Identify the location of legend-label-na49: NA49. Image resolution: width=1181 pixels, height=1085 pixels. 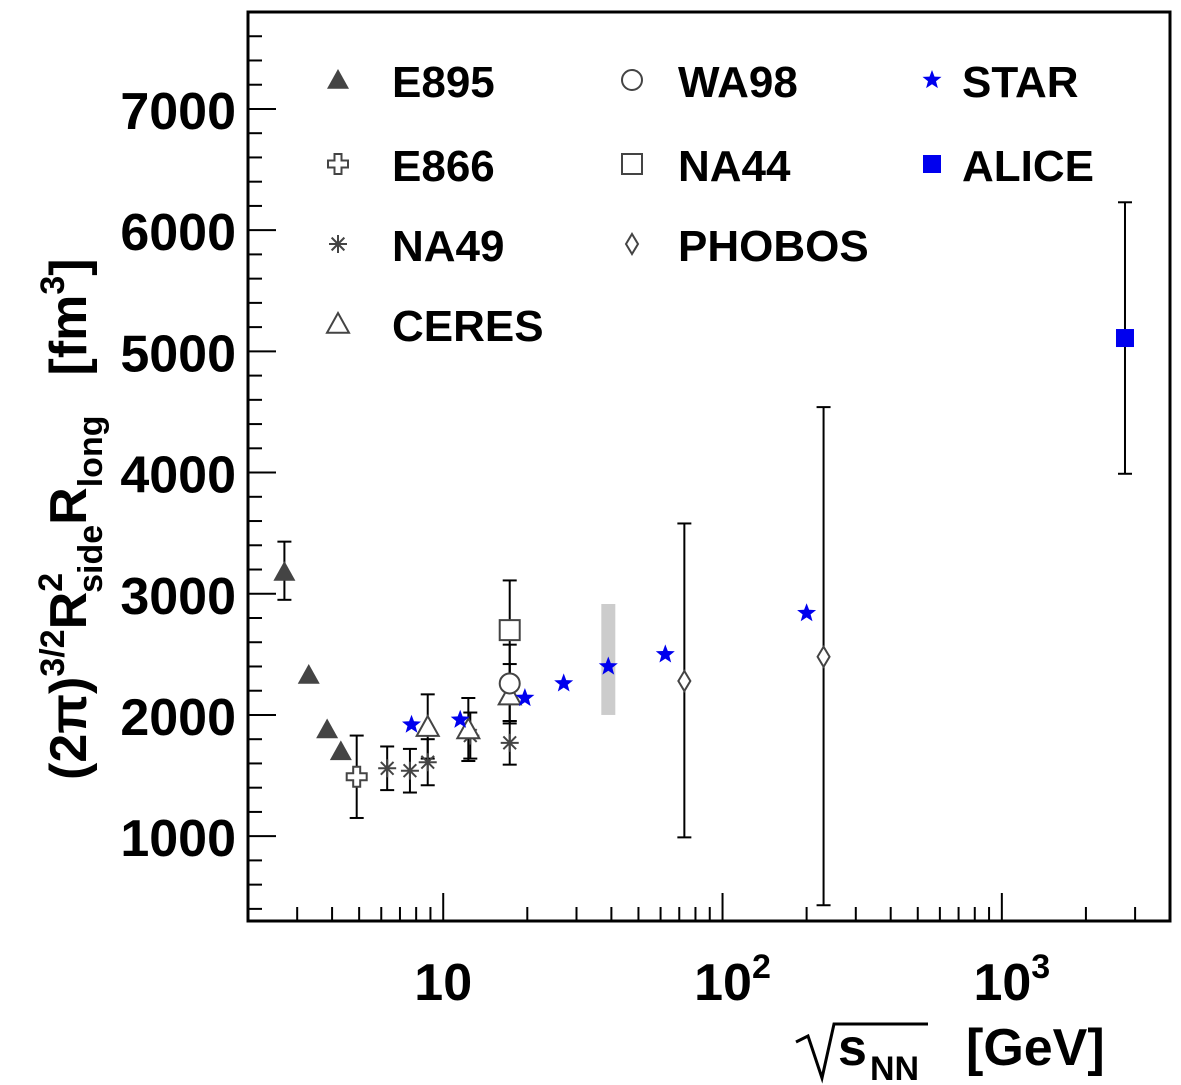
(448, 246).